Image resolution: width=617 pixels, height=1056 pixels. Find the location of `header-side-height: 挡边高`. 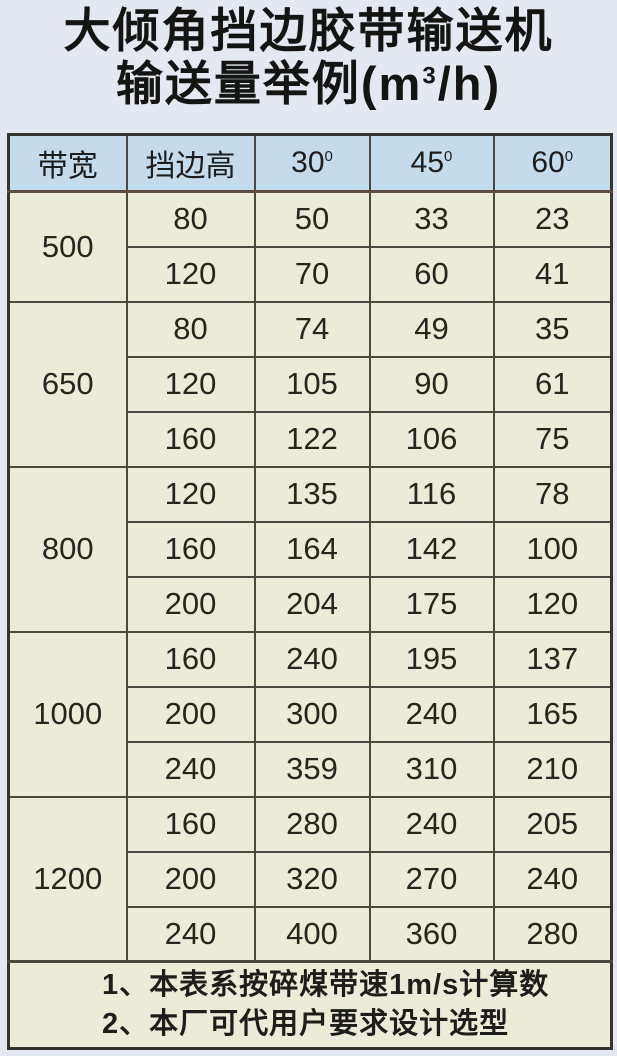

header-side-height: 挡边高 is located at coordinates (190, 163).